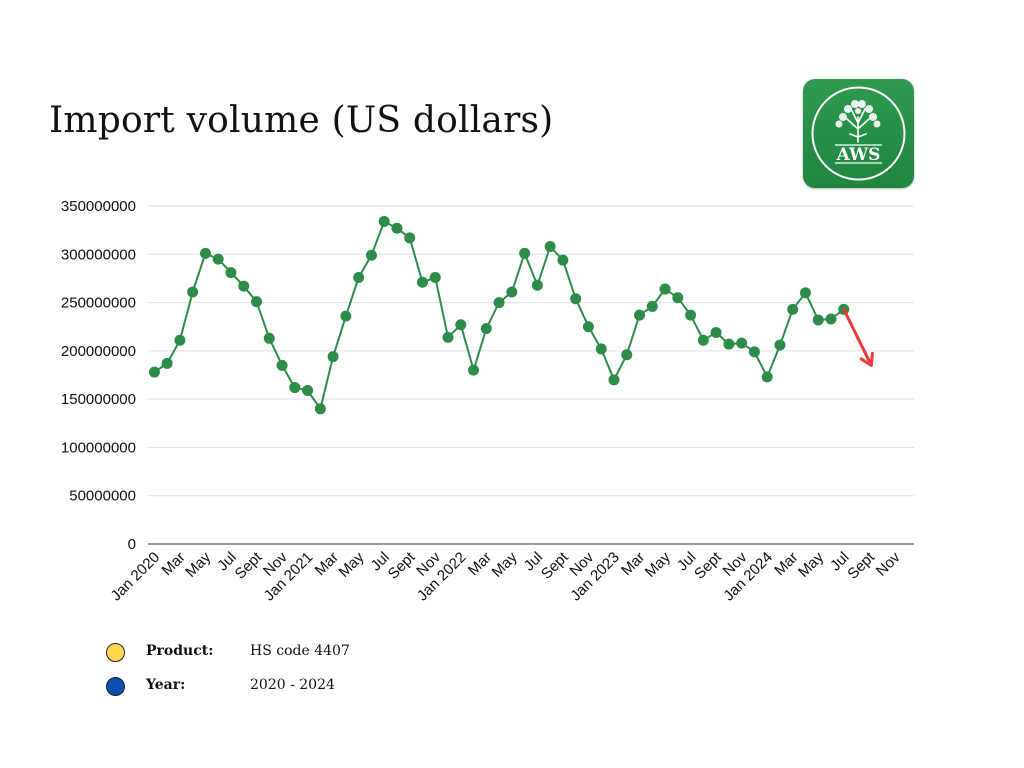 This screenshot has width=1024, height=768. Describe the element at coordinates (98, 447) in the screenshot. I see `y-tick-label: 100000000` at that location.